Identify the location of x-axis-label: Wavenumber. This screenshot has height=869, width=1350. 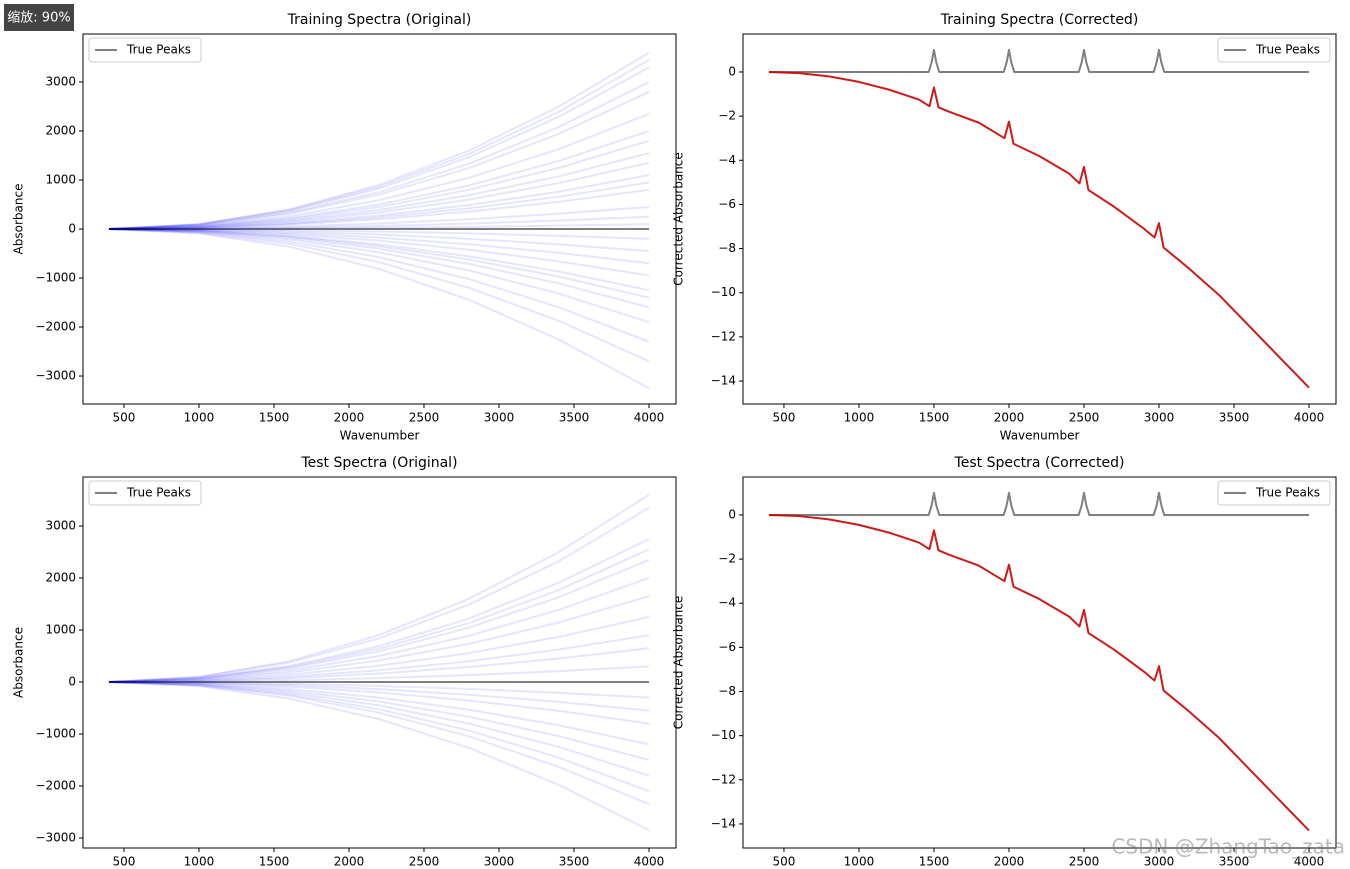
(380, 436).